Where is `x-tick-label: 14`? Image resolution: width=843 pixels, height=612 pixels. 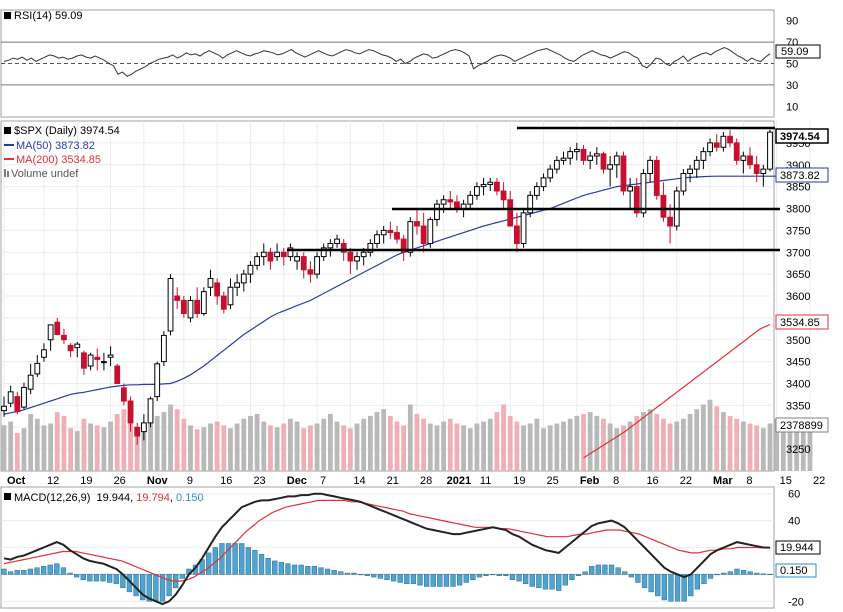 x-tick-label: 14 is located at coordinates (359, 481).